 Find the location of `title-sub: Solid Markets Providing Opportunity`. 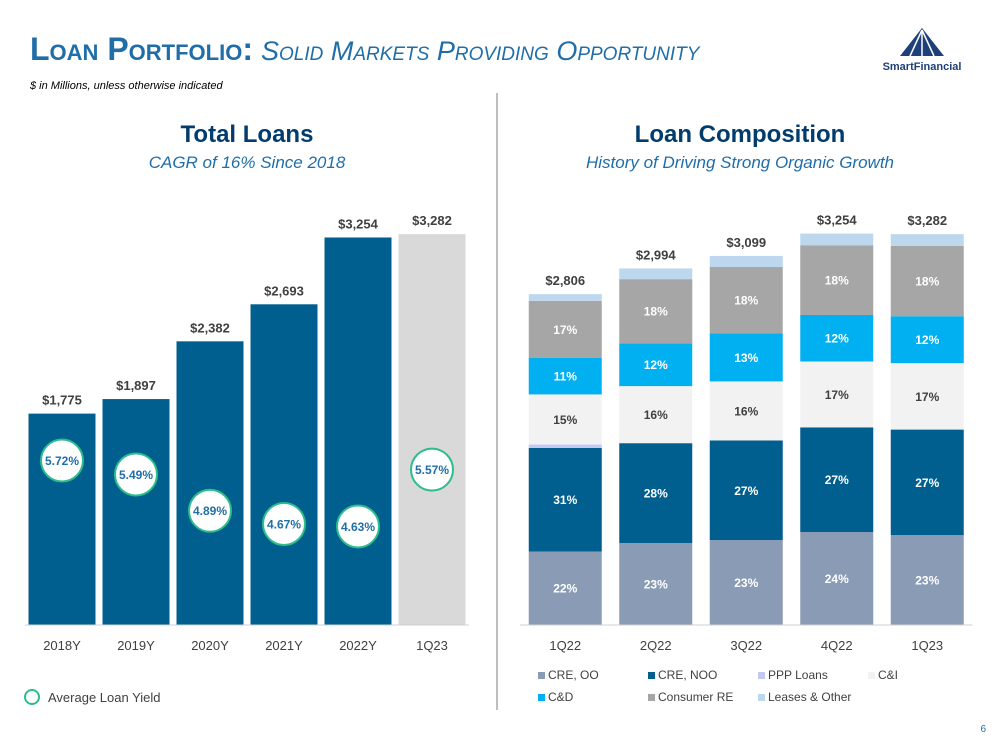

title-sub: Solid Markets Providing Opportunity is located at coordinates (481, 51).